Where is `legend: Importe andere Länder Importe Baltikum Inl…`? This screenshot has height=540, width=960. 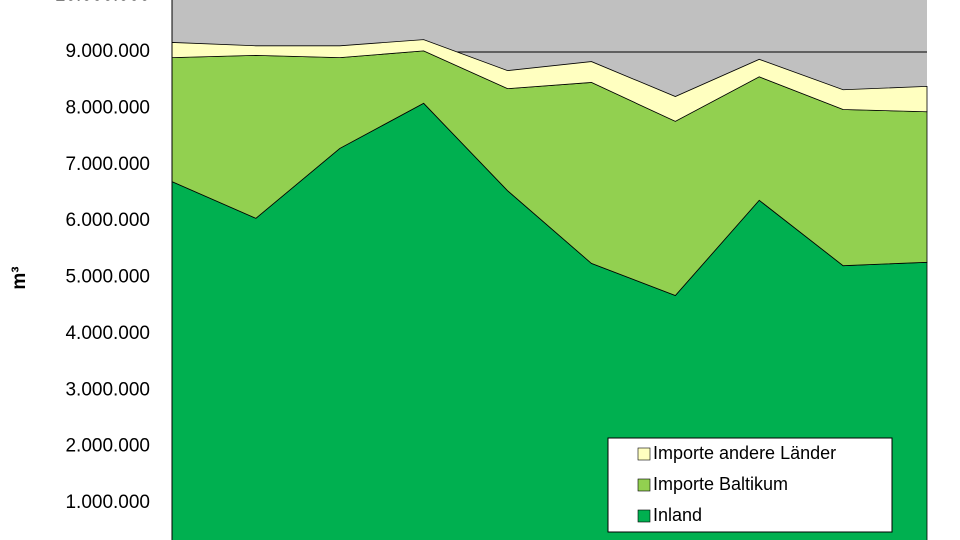 legend: Importe andere Länder Importe Baltikum Inl… is located at coordinates (750, 485).